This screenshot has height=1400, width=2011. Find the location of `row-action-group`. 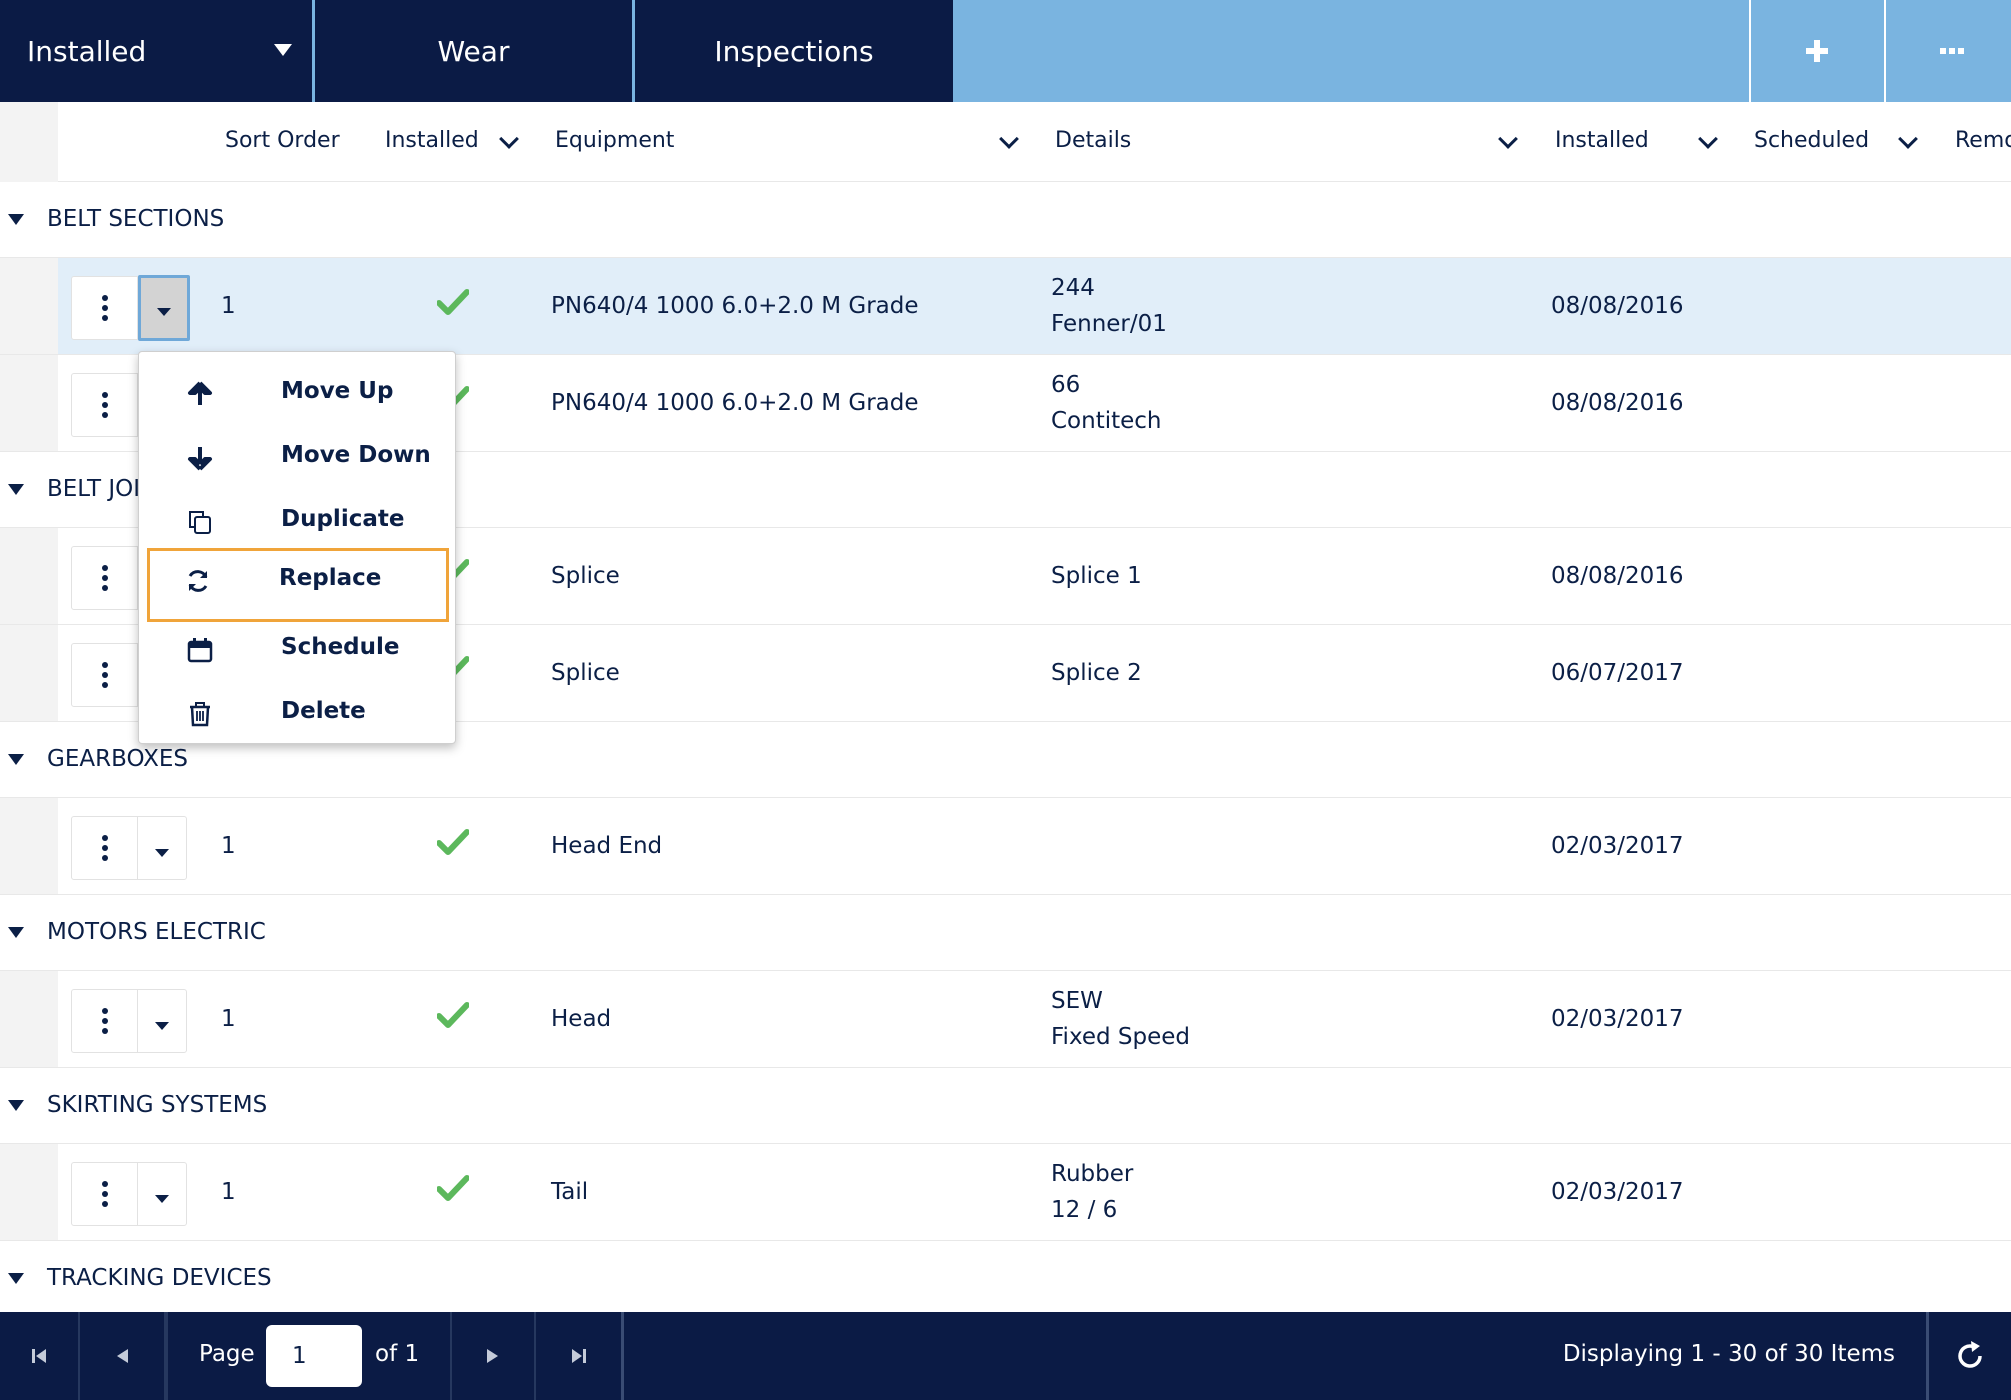

row-action-group is located at coordinates (130, 308).